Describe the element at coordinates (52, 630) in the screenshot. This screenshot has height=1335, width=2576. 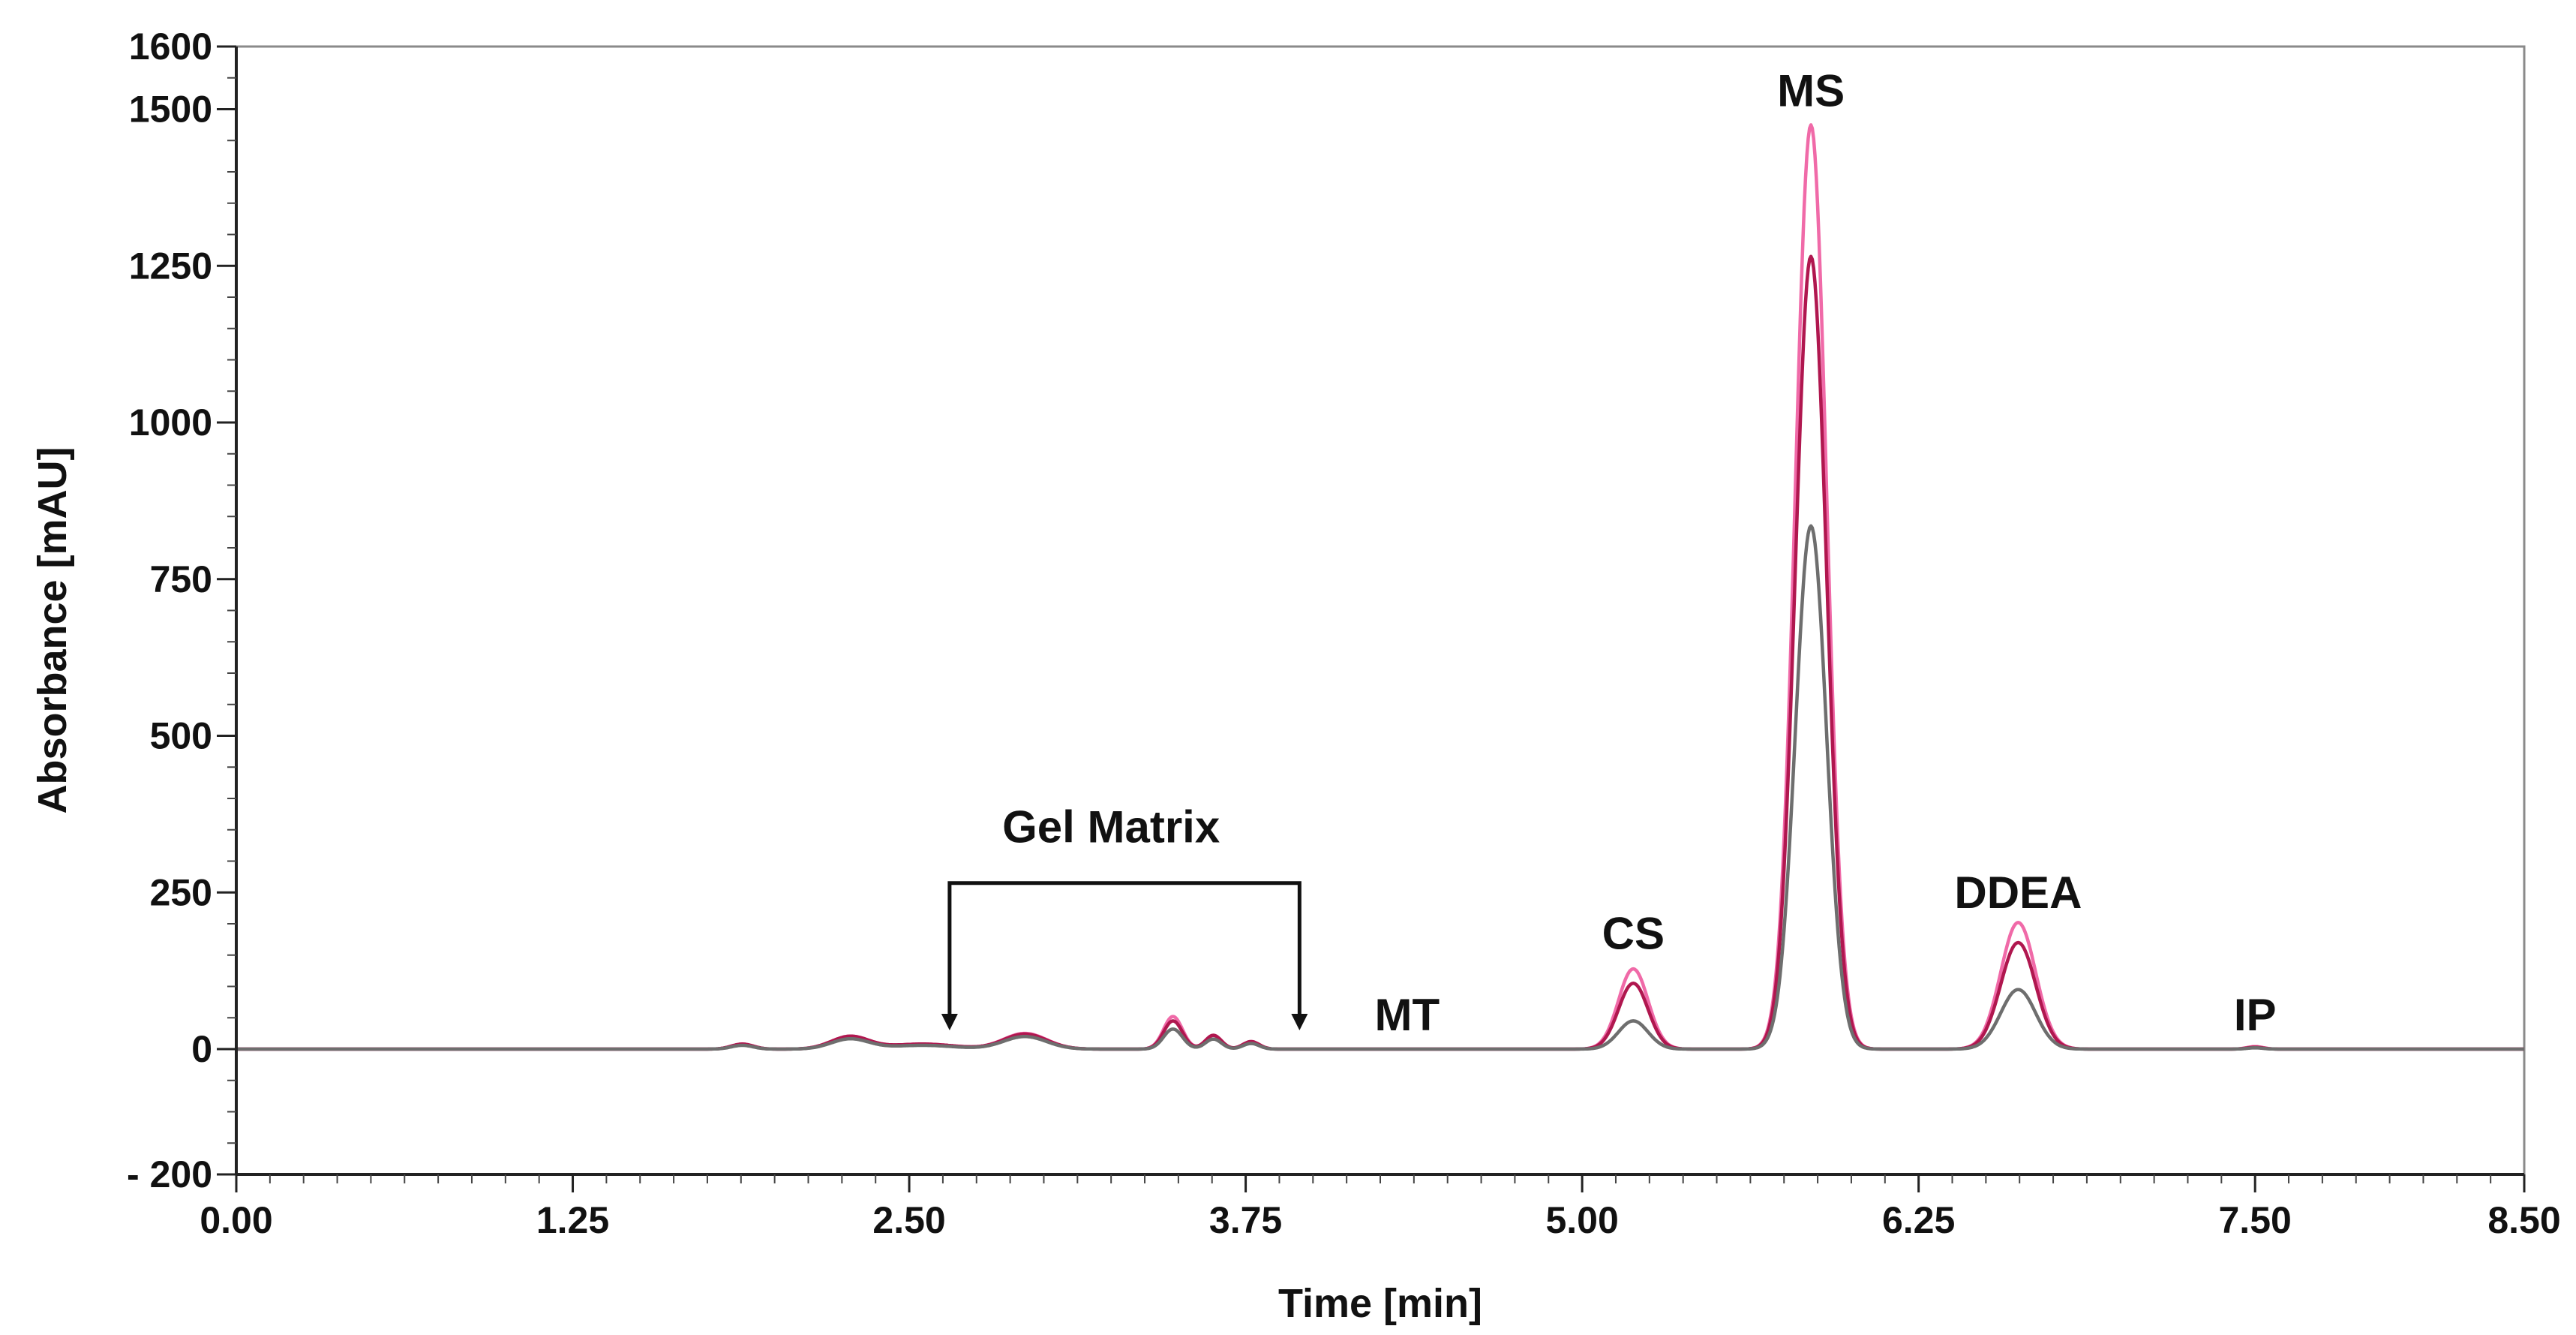
I see `y-axis-title: Absorbance [mAU]` at that location.